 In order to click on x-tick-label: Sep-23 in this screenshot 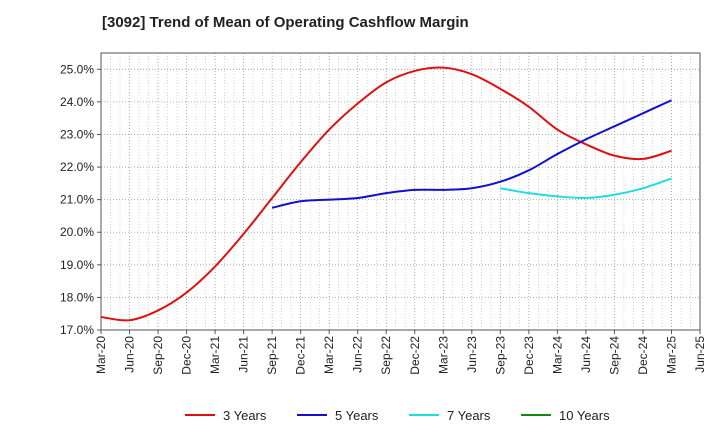, I will do `click(500, 355)`.